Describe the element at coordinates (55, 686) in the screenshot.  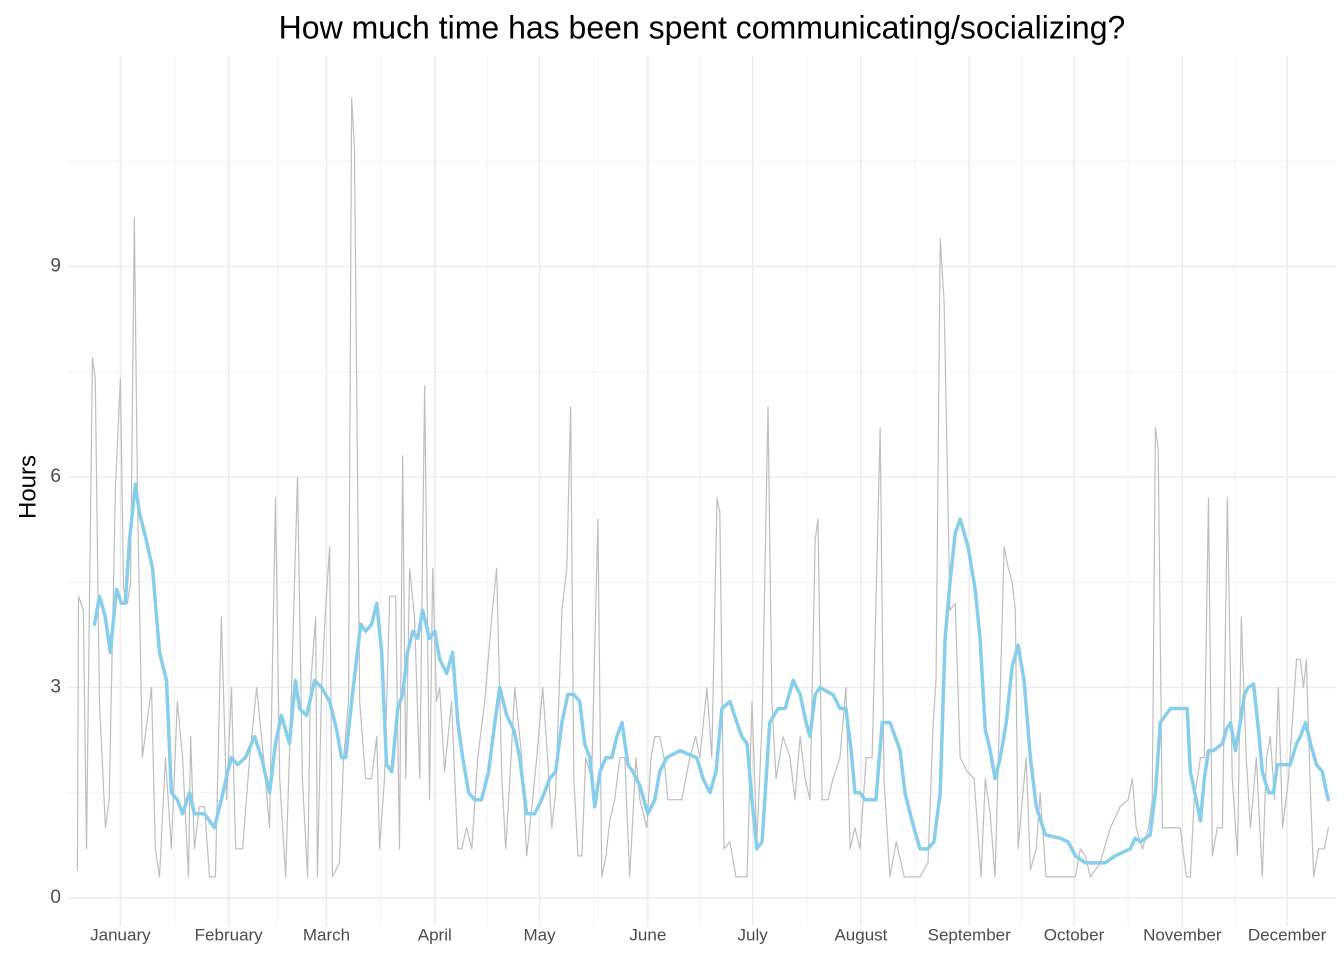
I see `y-tick-label: 3` at that location.